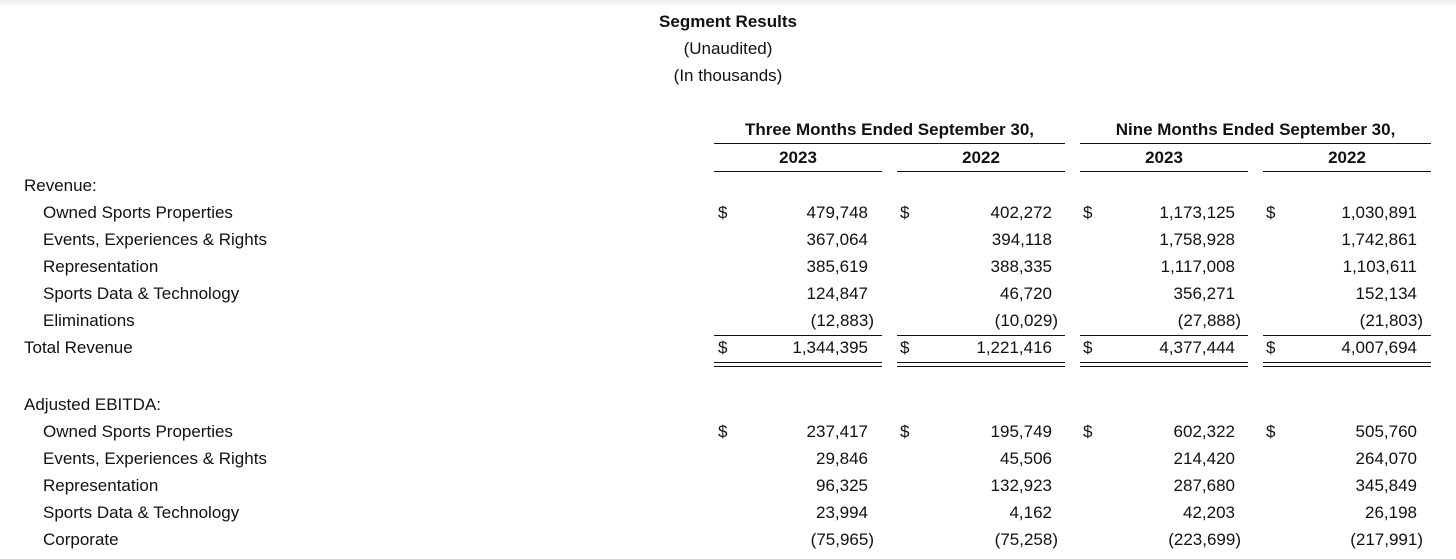 The image size is (1456, 559). What do you see at coordinates (1391, 320) in the screenshot?
I see `table-cell-value: (21,803)` at bounding box center [1391, 320].